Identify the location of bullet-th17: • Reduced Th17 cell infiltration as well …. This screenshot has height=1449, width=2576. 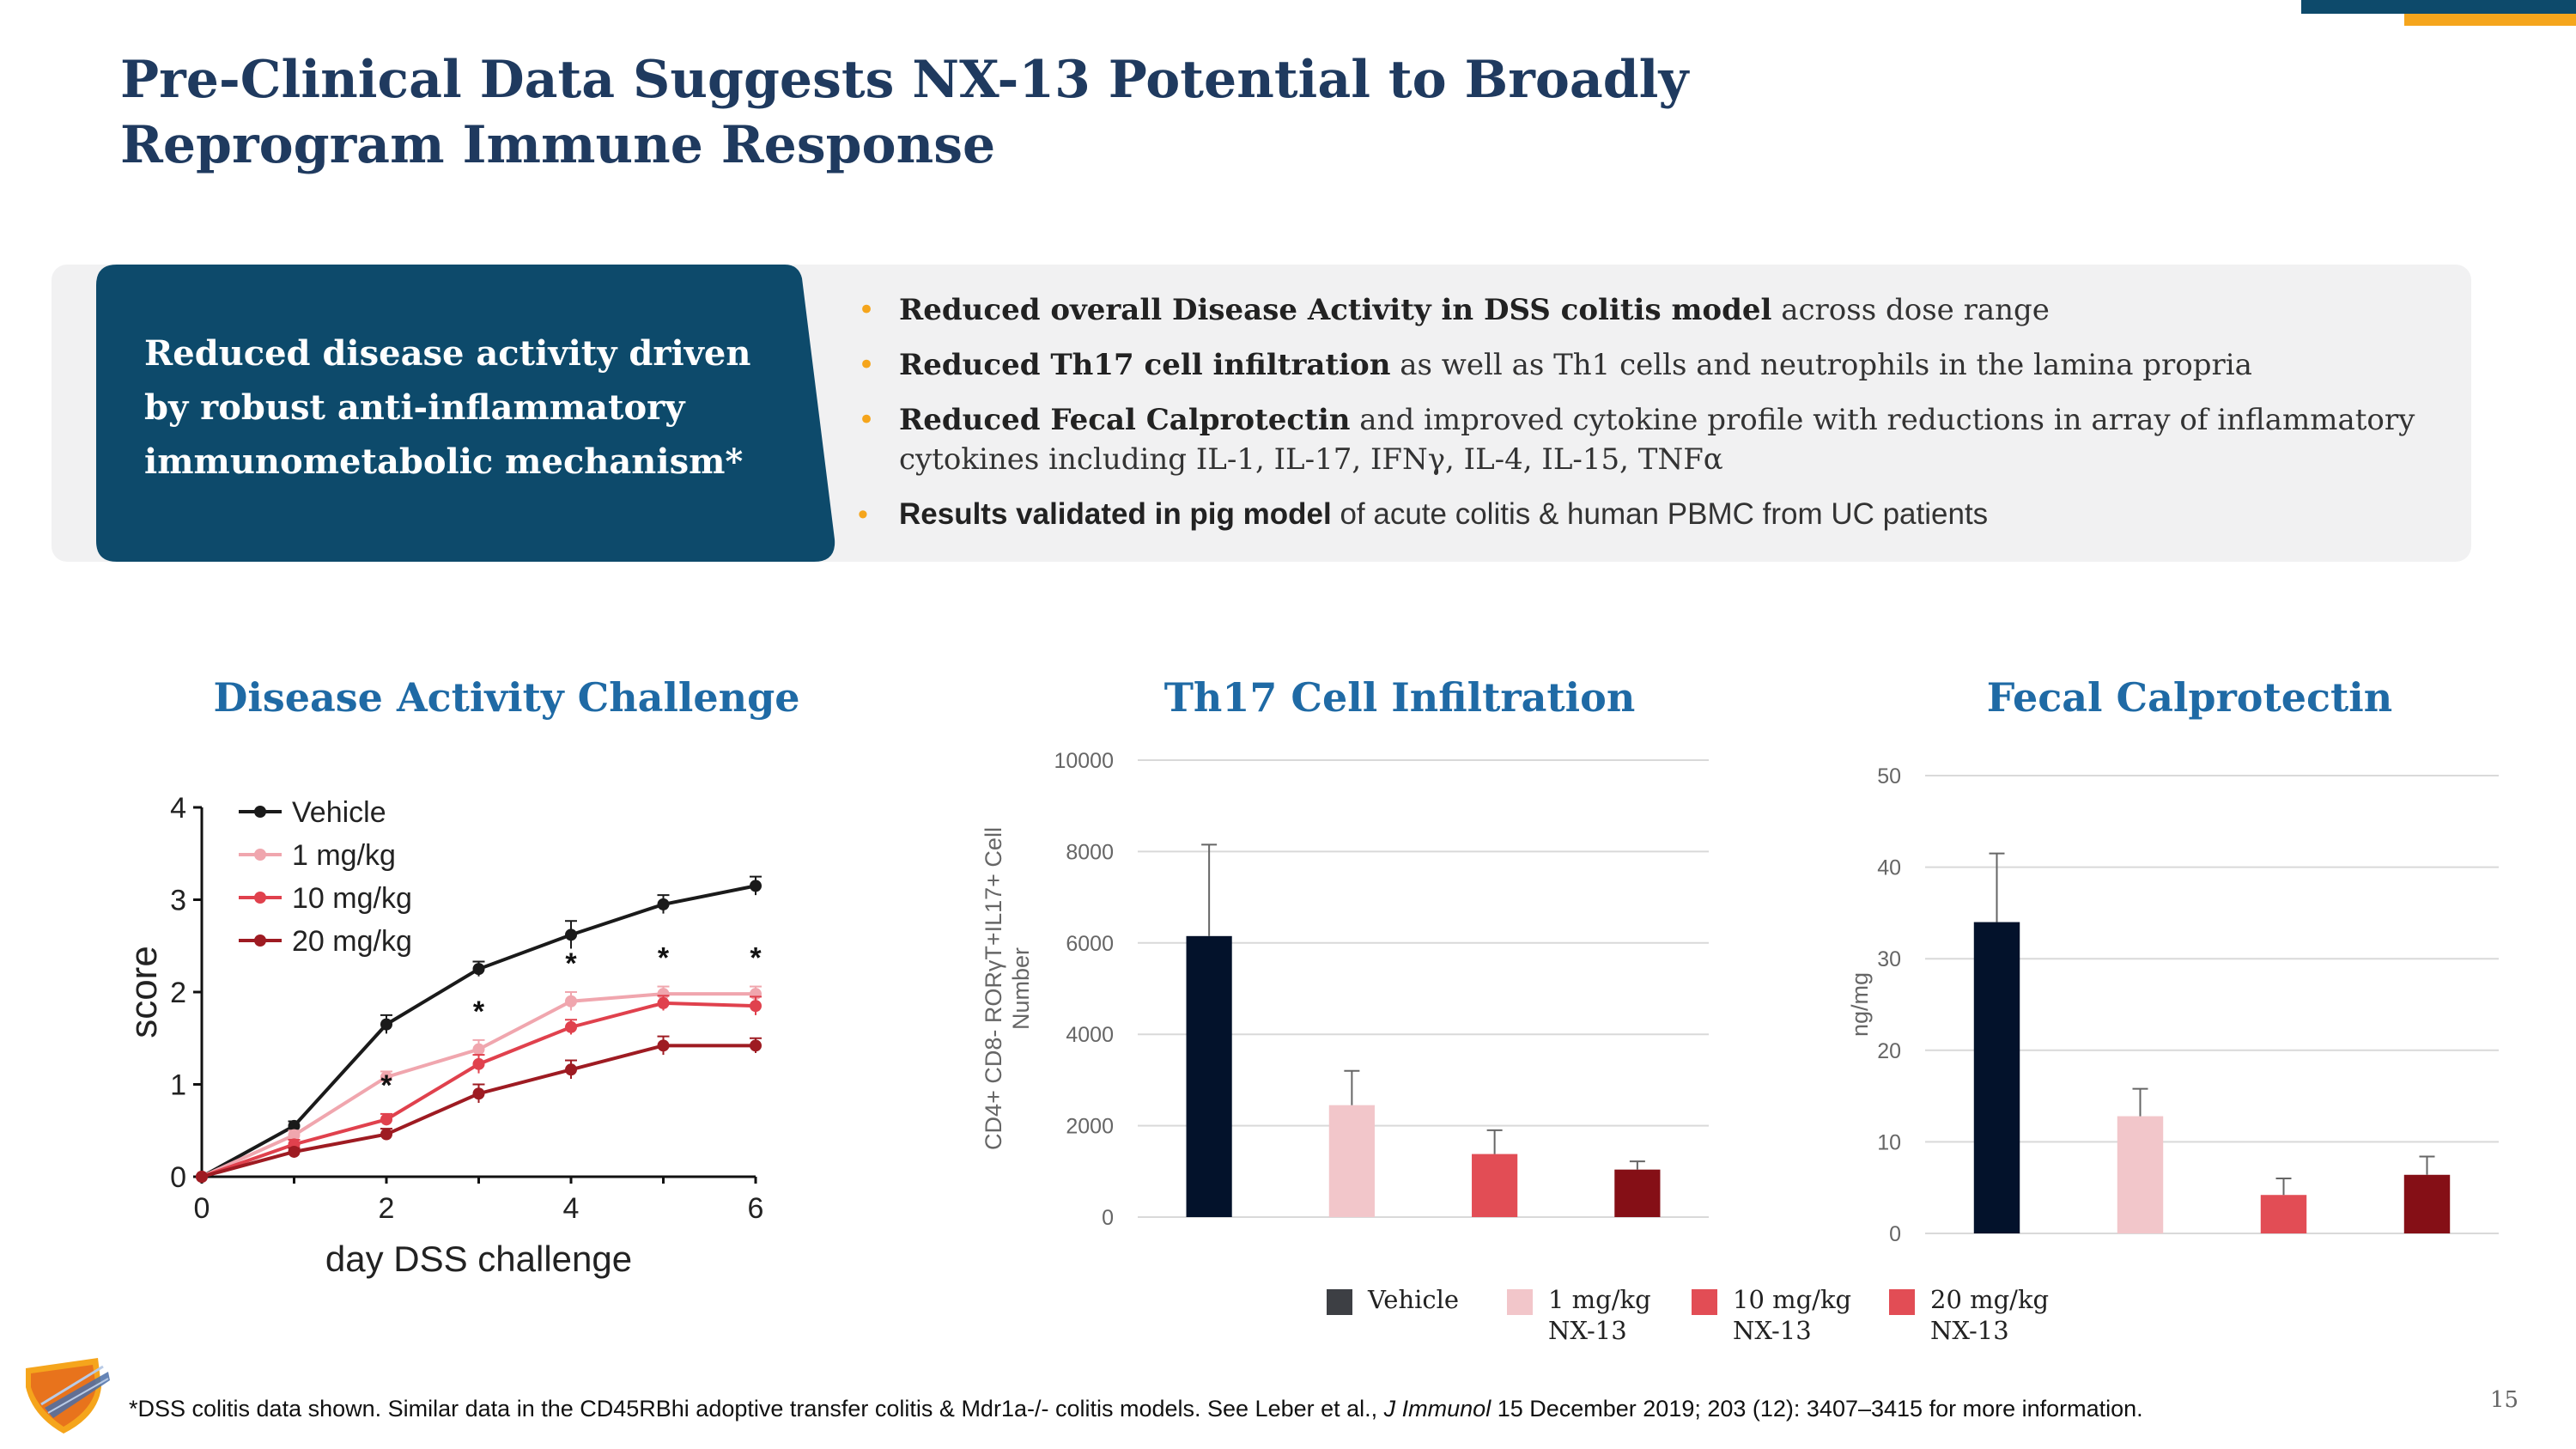
(1661, 365).